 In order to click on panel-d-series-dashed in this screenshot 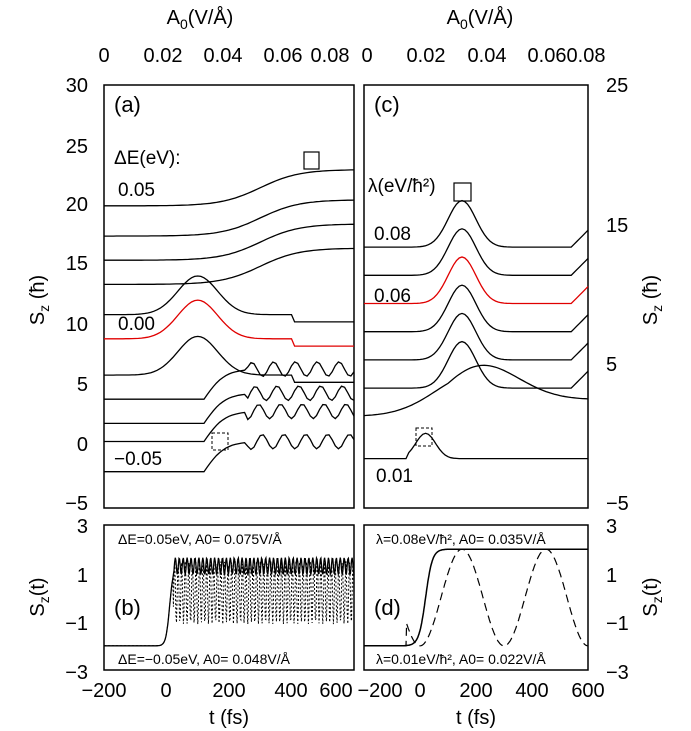, I will do `click(476, 597)`.